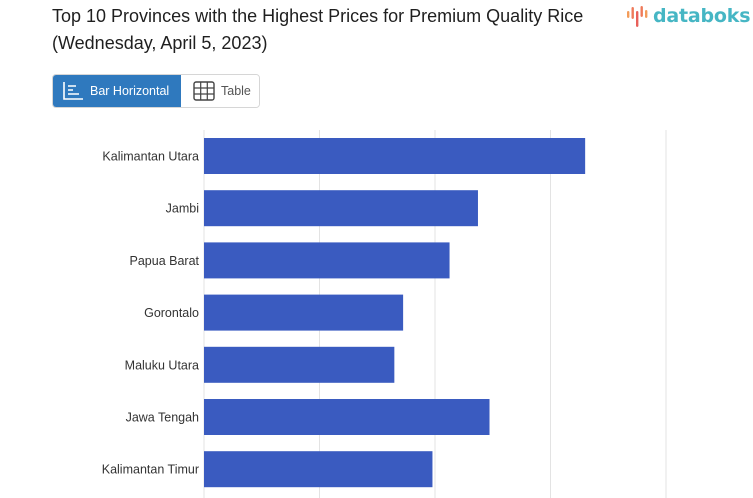 The image size is (753, 498). Describe the element at coordinates (182, 209) in the screenshot. I see `category-label: Jambi` at that location.